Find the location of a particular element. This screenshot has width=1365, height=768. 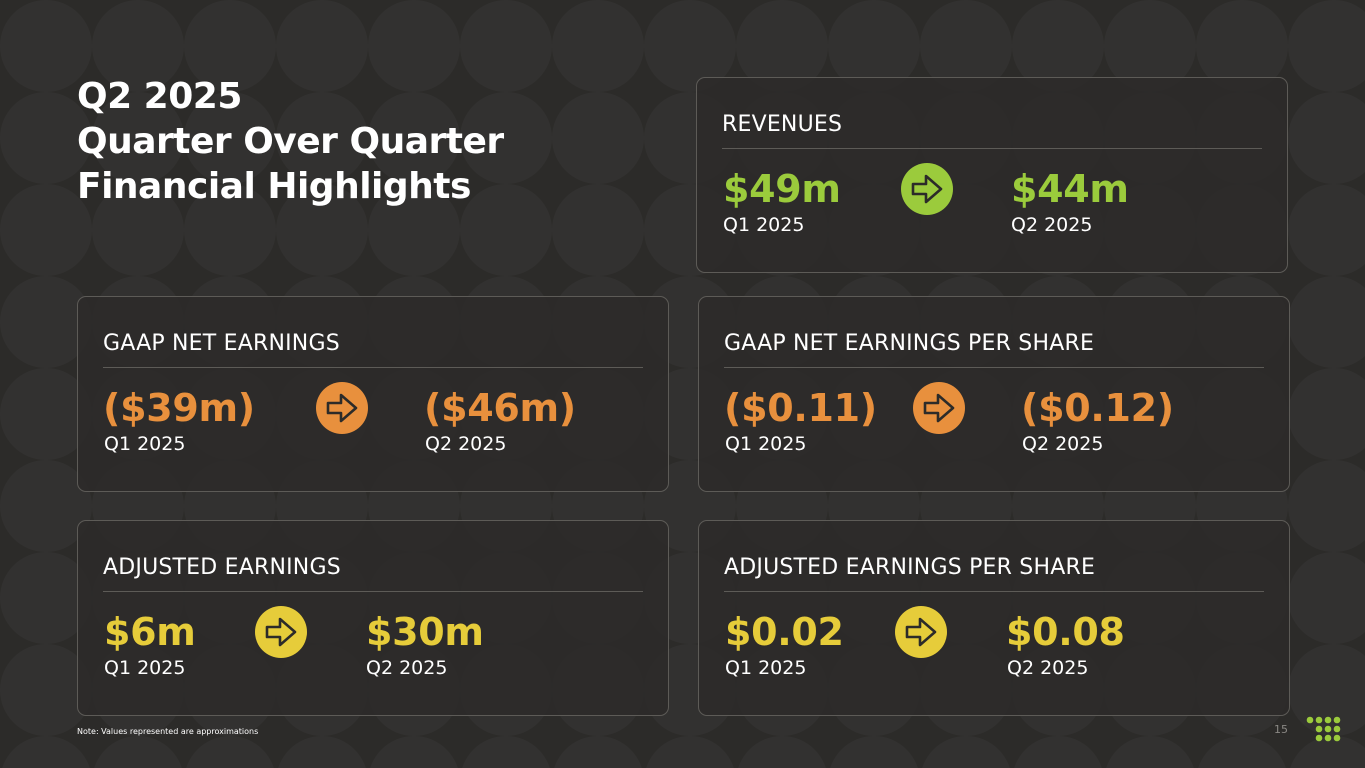

title-line-subject: Quarter Over Quarter is located at coordinates (290, 141).